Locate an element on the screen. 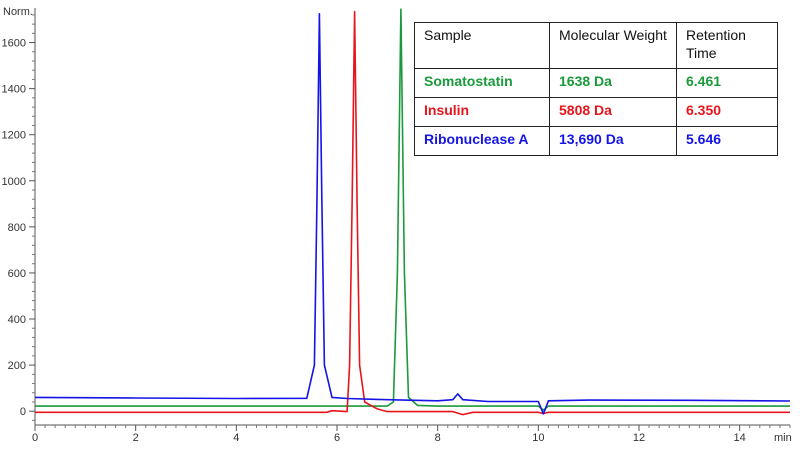 The width and height of the screenshot is (800, 450). cell-sample: Somatostatin is located at coordinates (482, 83).